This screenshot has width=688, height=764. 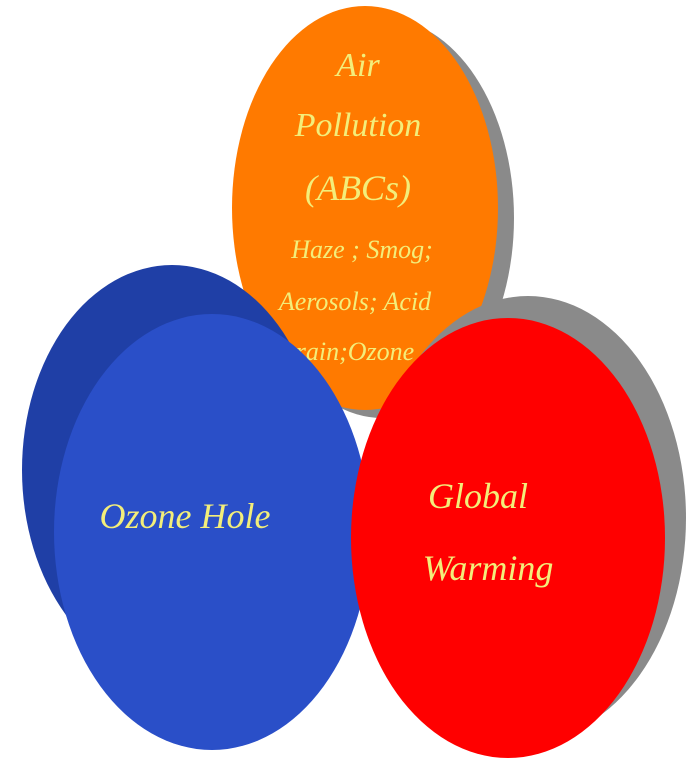 I want to click on ozone-hole-label: Ozone Hole, so click(x=185, y=516).